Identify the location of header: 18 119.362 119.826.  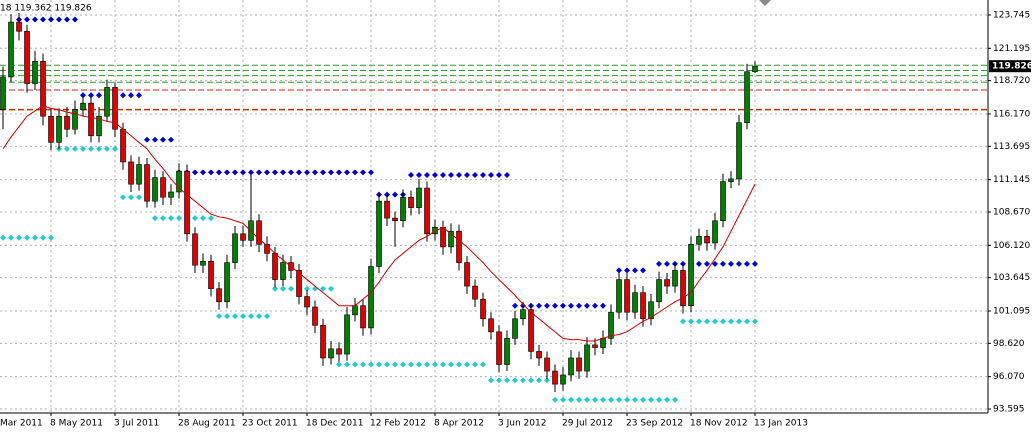
(46, 9).